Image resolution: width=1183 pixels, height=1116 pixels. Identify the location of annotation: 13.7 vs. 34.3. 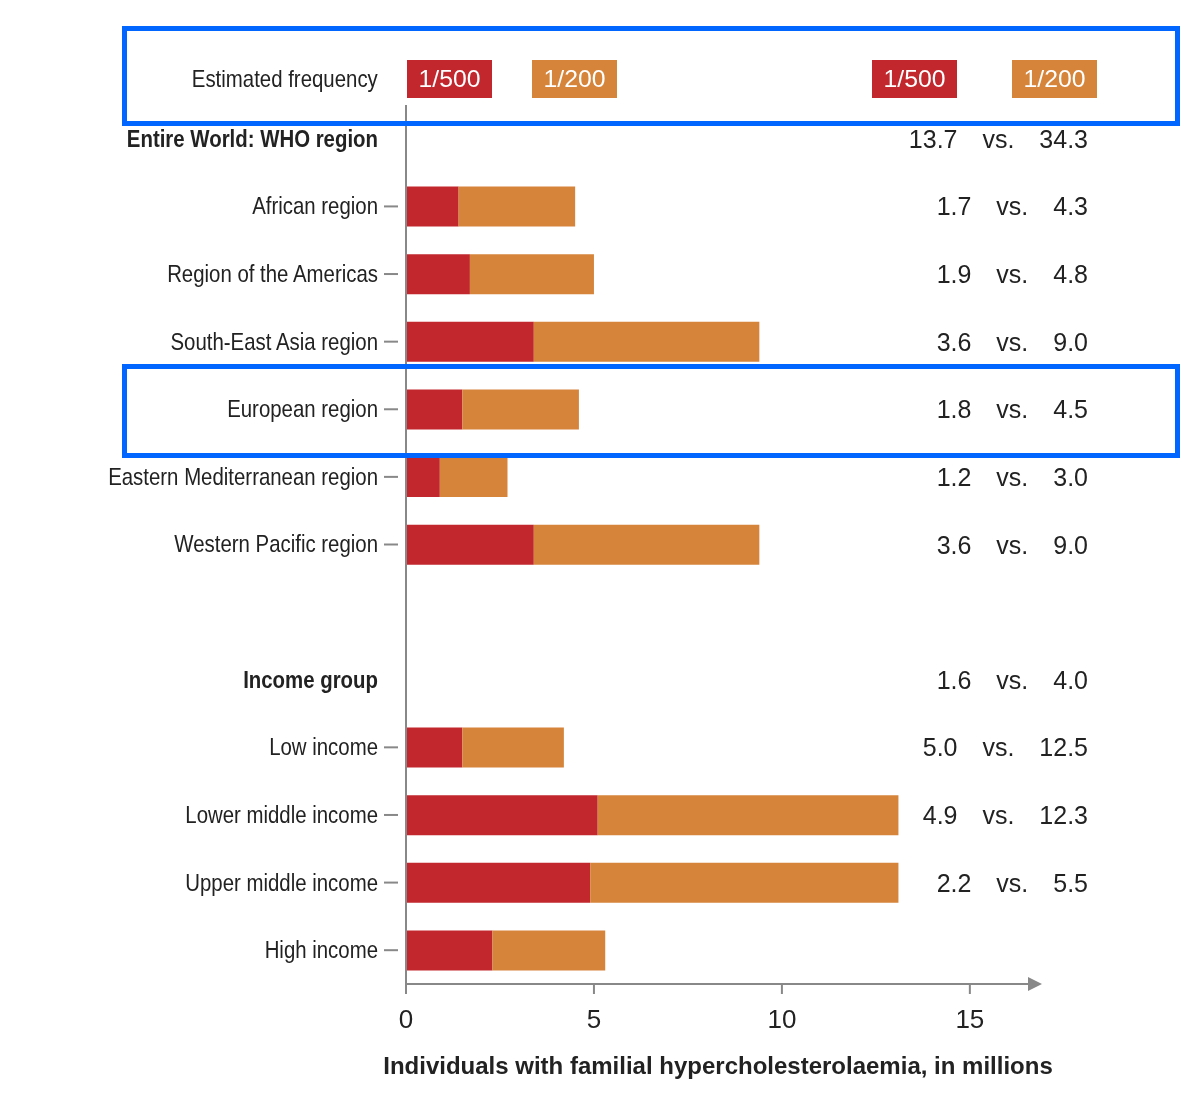
(997, 139).